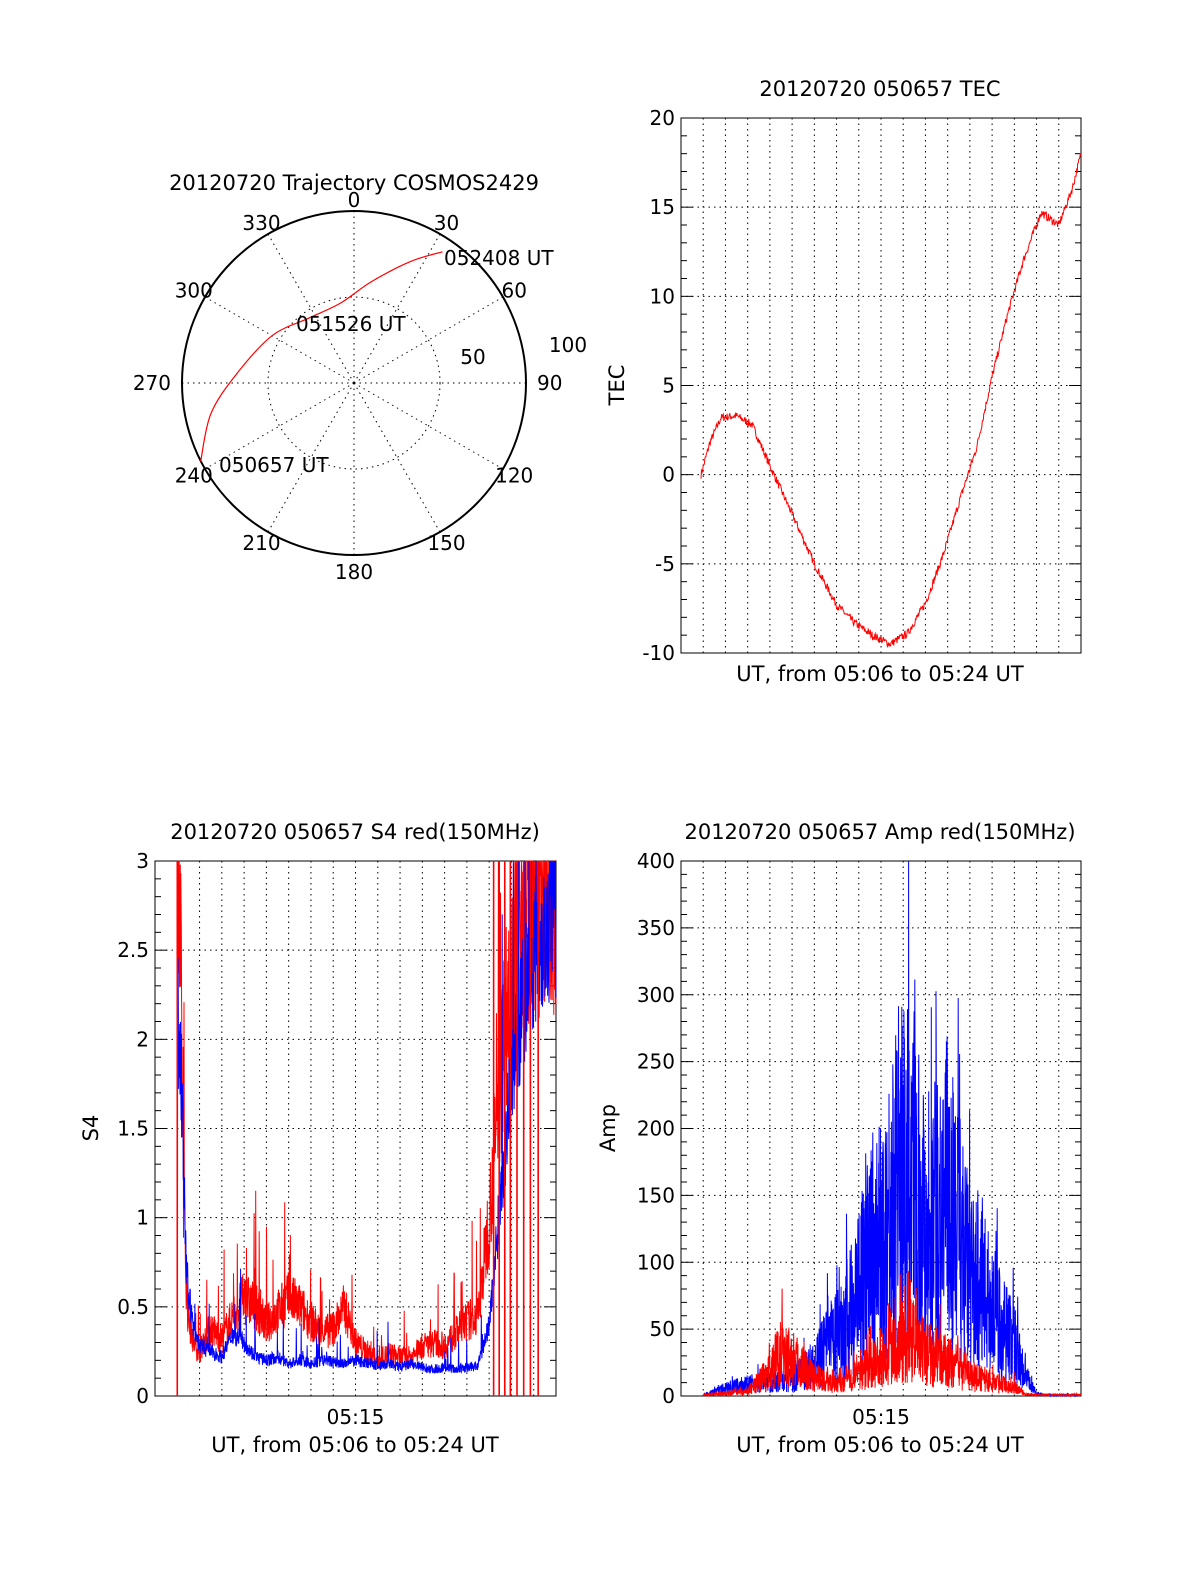 The image size is (1200, 1575). Describe the element at coordinates (617, 386) in the screenshot. I see `tec-y-axis-label: TEC` at that location.